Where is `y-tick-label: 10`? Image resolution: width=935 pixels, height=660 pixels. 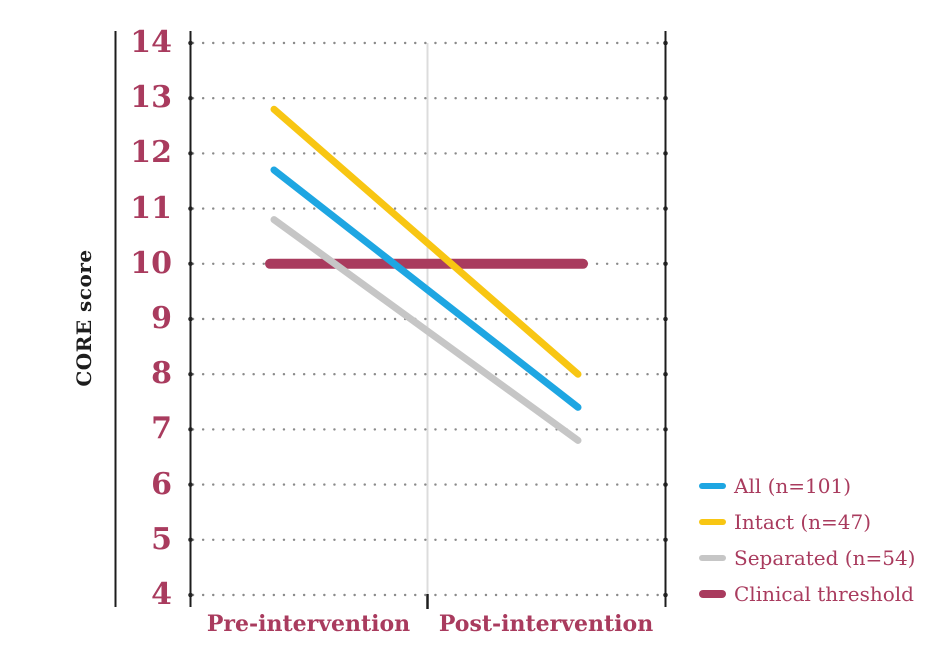 y-tick-label: 10 is located at coordinates (151, 263).